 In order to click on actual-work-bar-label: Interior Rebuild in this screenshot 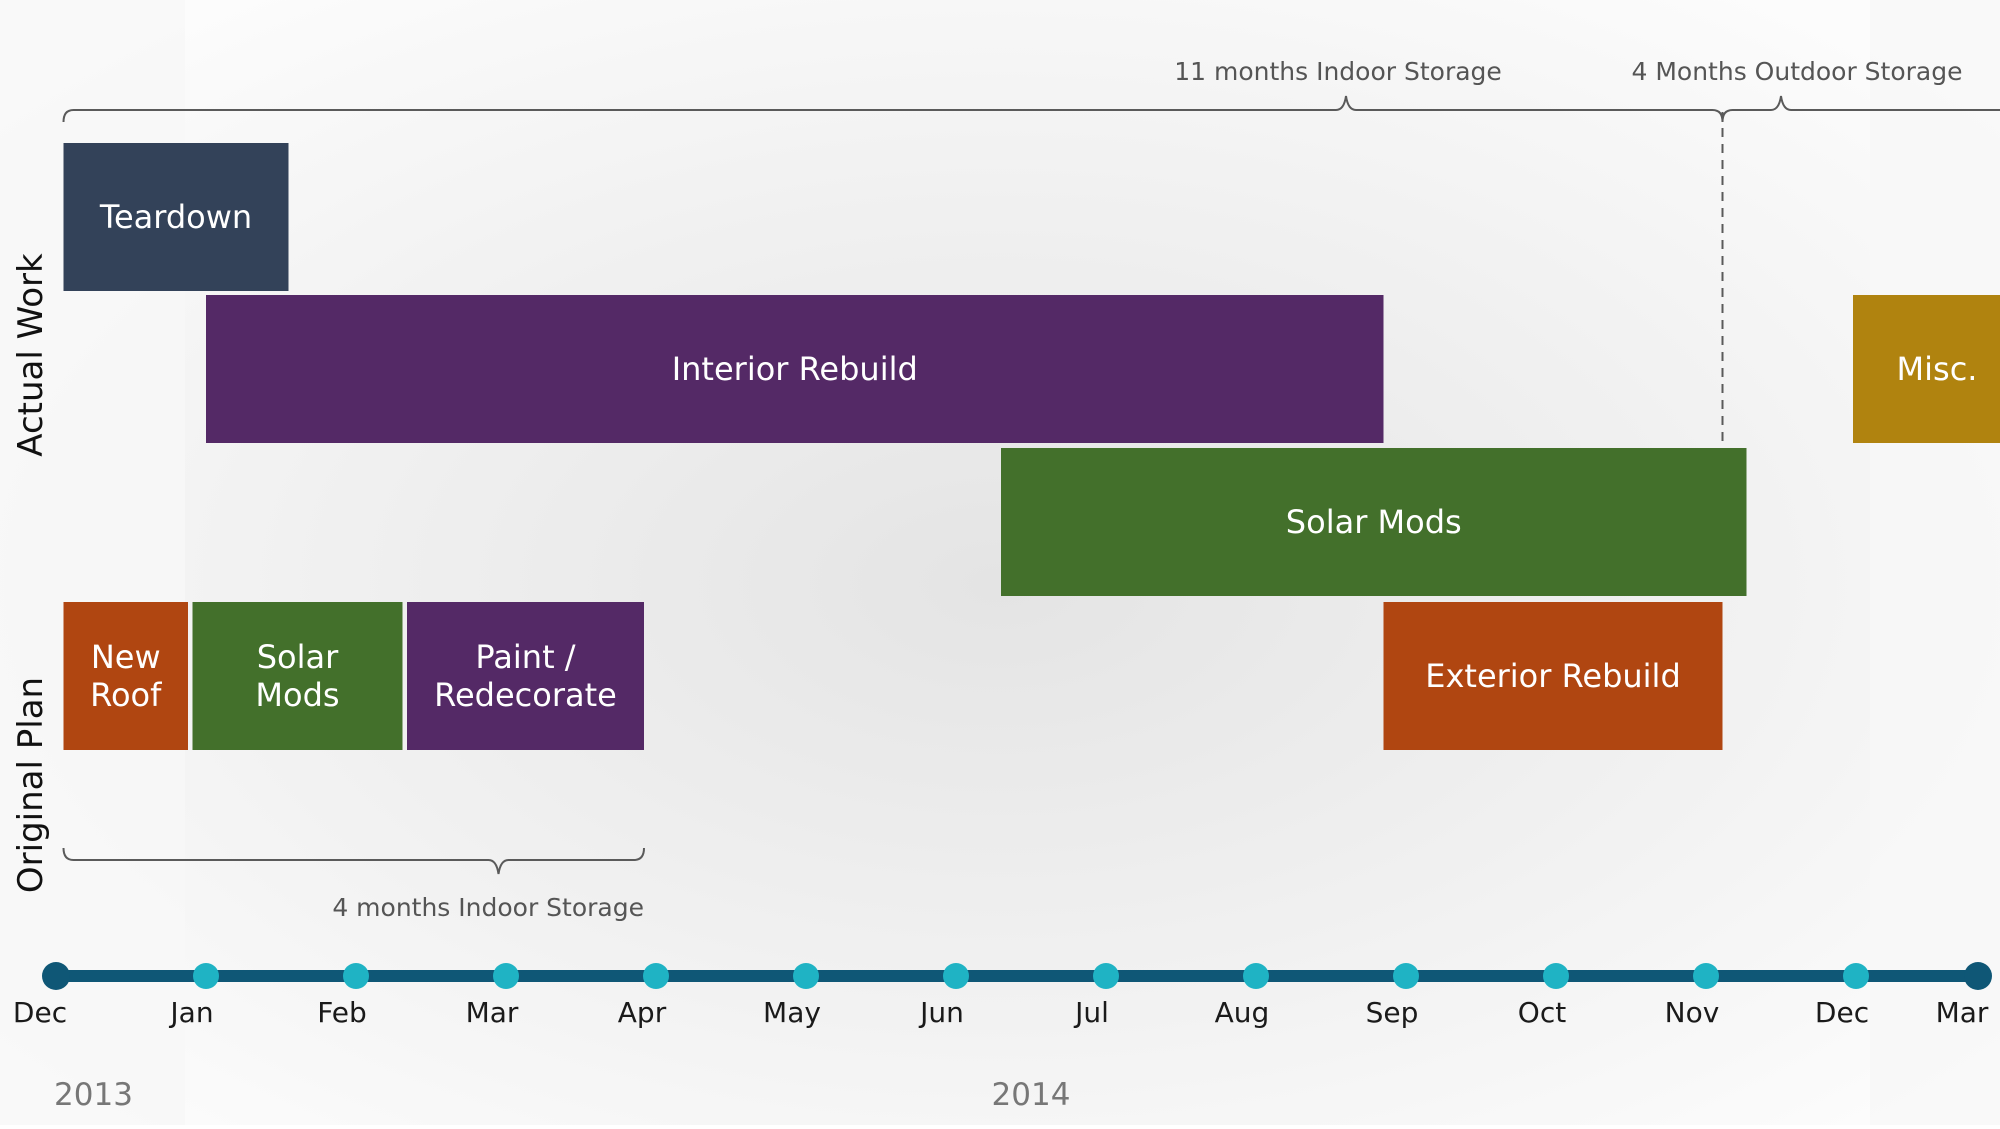, I will do `click(795, 369)`.